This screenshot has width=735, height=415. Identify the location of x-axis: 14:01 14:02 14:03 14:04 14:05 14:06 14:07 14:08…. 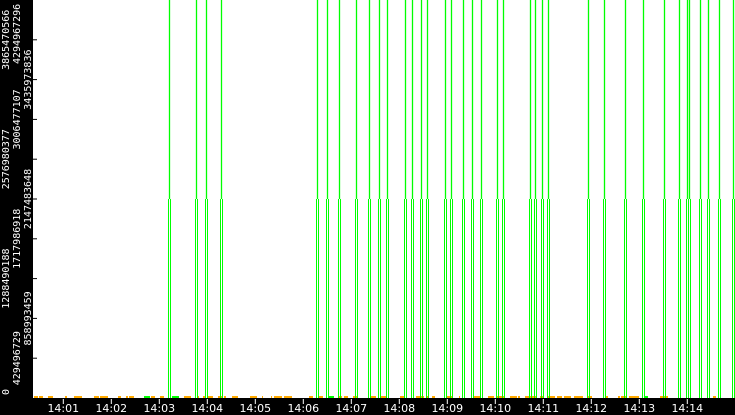
(375, 407).